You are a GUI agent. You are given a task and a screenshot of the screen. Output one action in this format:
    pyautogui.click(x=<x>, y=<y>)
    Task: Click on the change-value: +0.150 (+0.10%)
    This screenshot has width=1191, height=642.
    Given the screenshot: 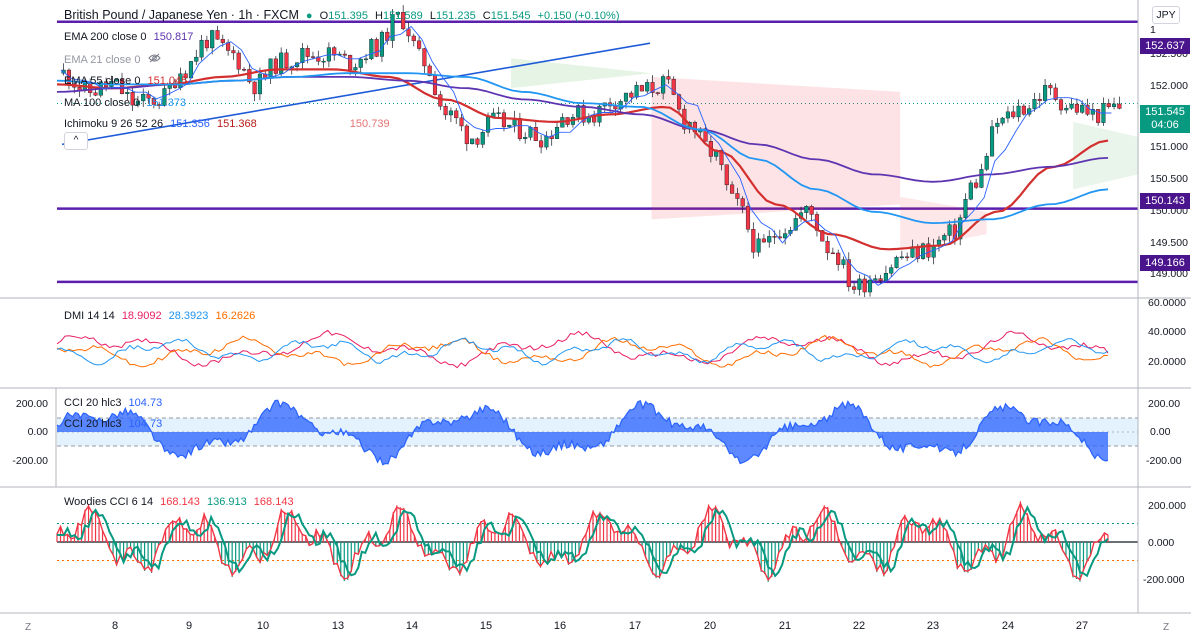 What is the action you would take?
    pyautogui.click(x=578, y=16)
    